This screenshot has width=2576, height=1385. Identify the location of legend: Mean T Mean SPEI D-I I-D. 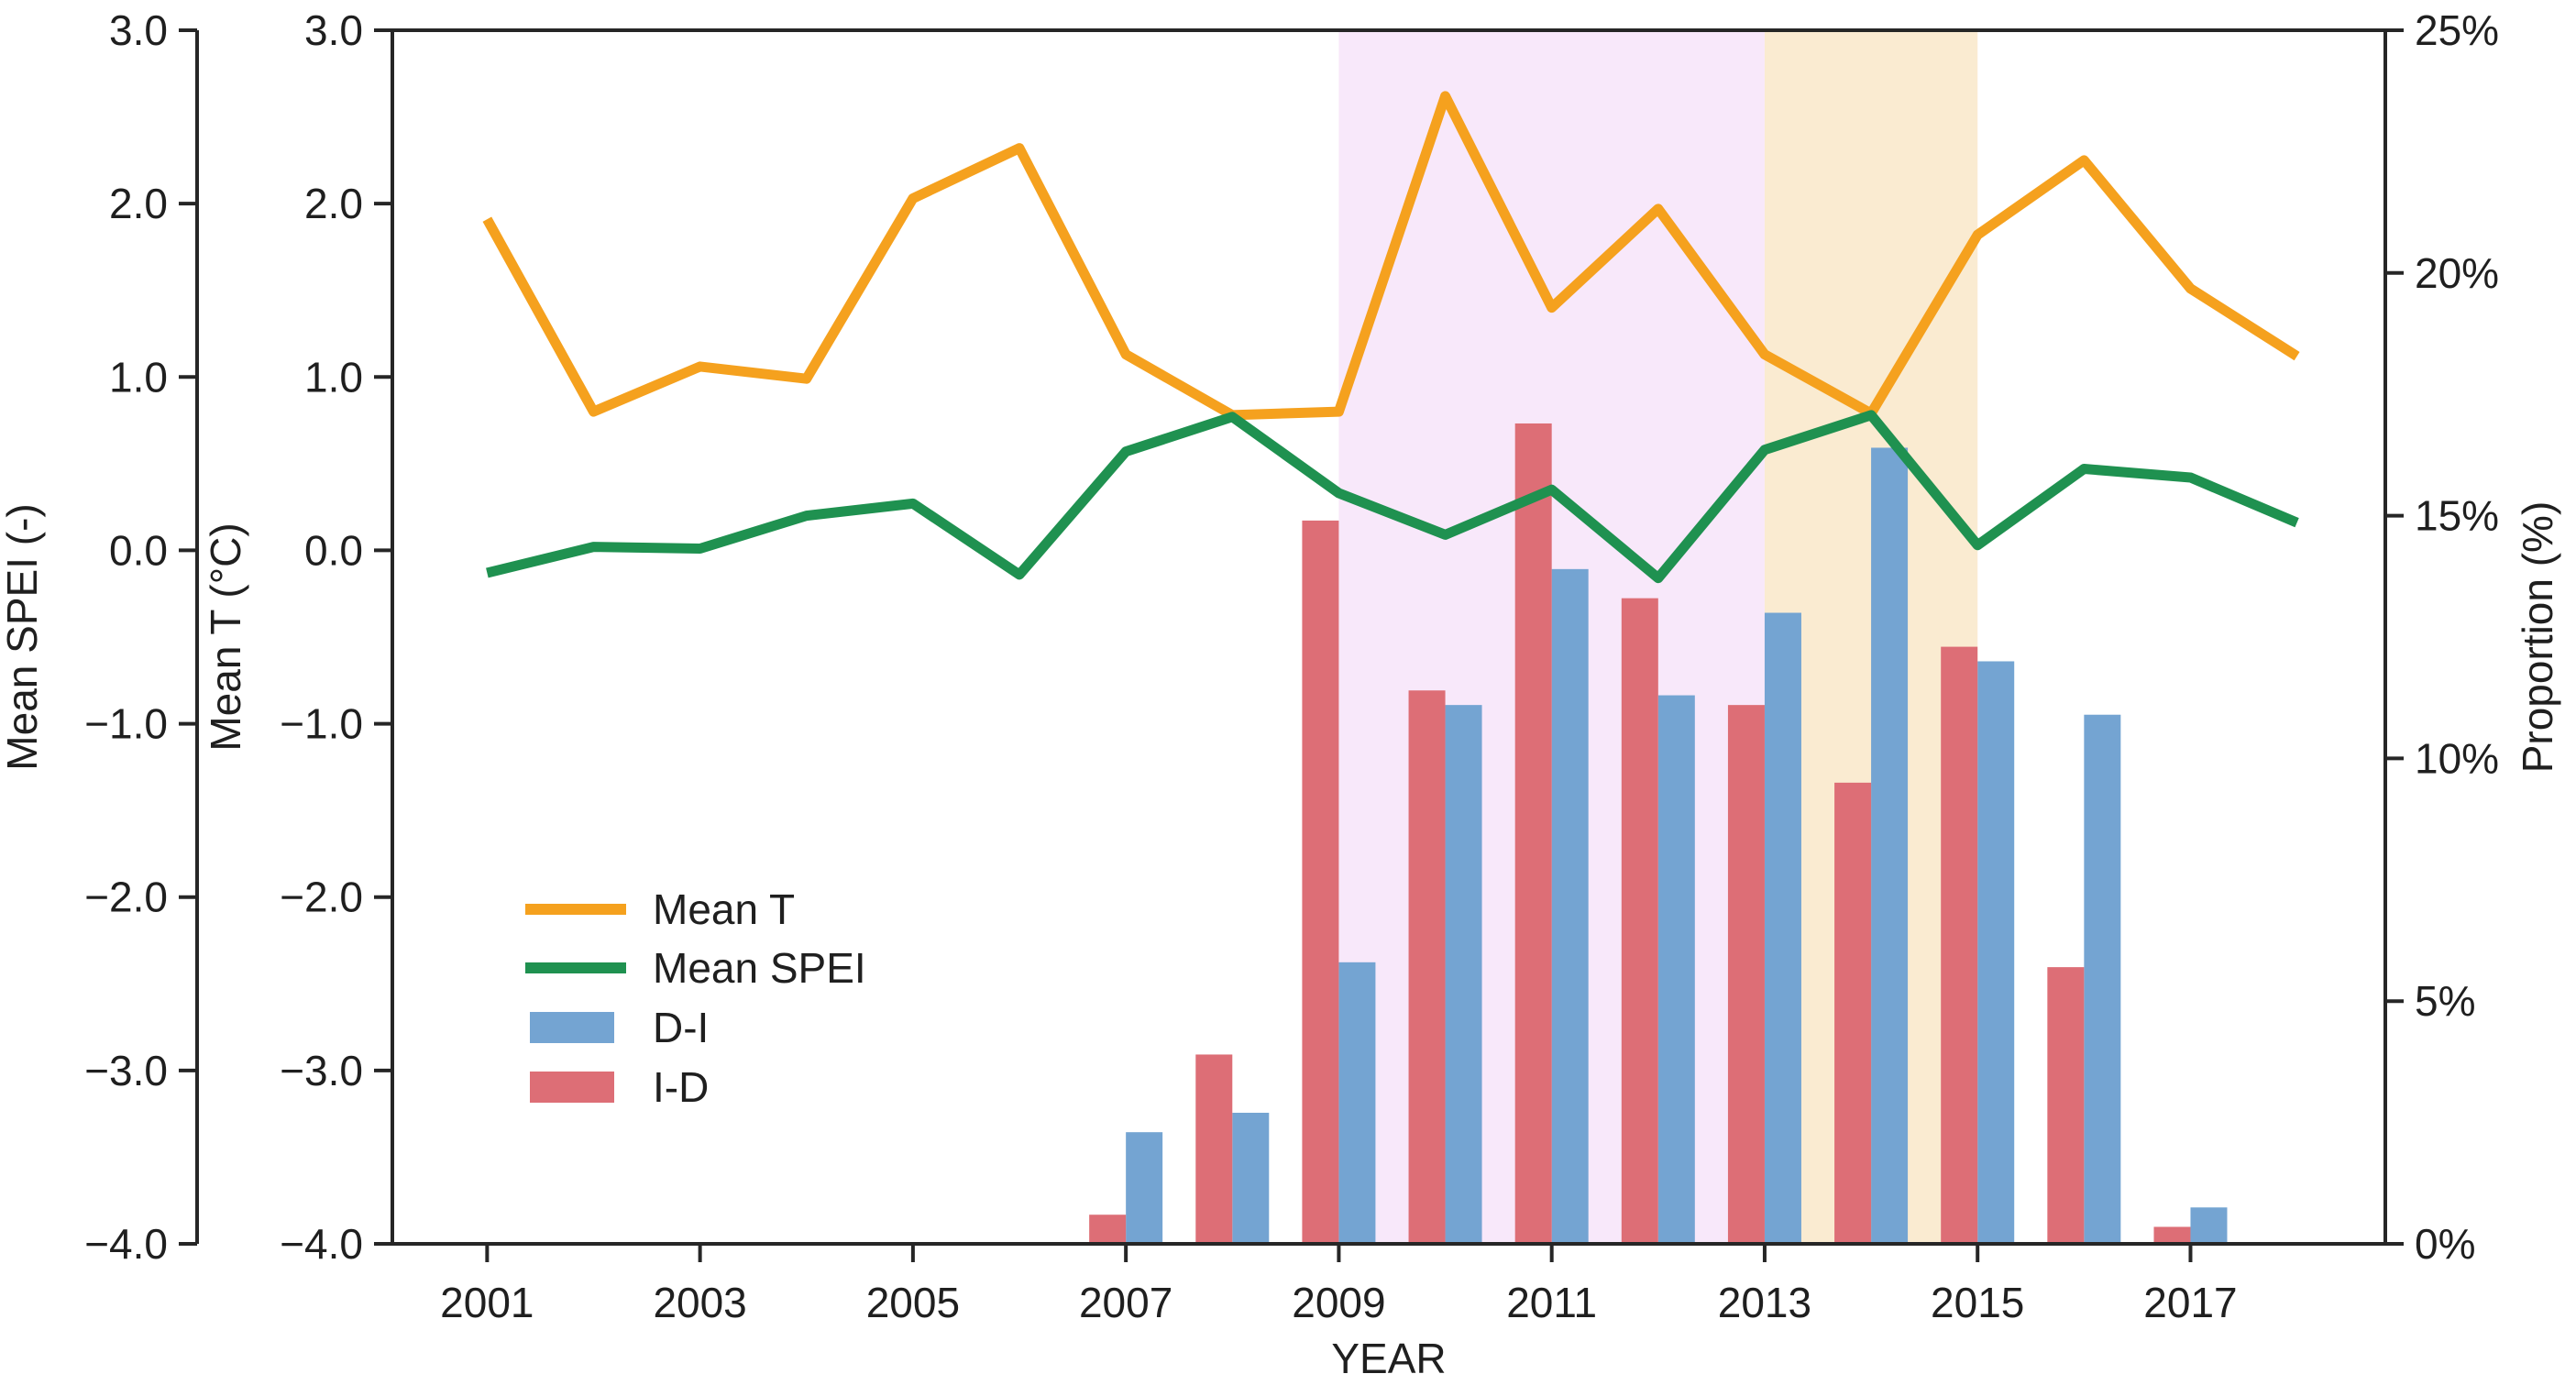
(695, 998).